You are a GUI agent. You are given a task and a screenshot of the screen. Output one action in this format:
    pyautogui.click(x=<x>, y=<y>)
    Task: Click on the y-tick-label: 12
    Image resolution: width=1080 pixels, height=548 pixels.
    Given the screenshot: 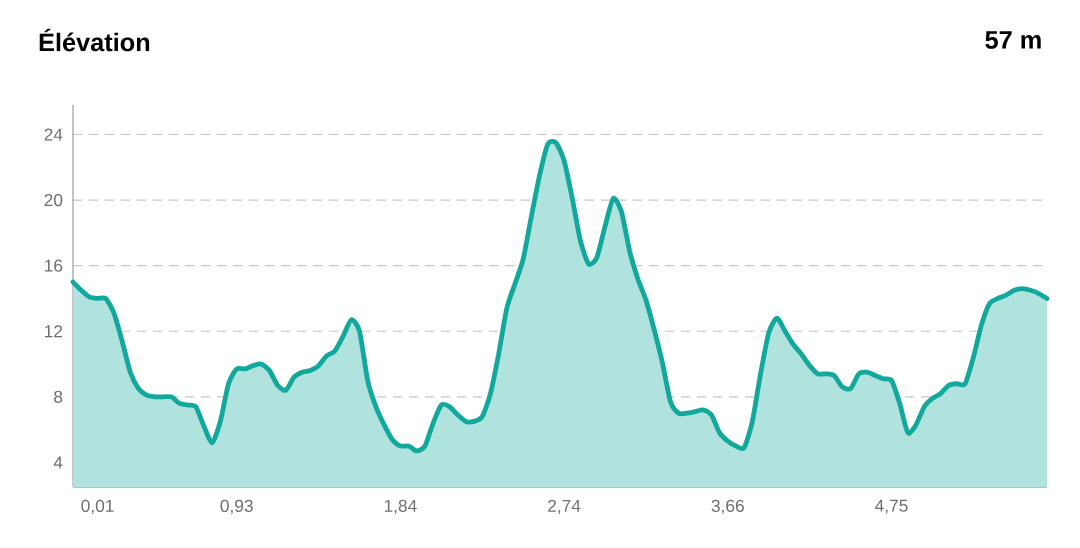 What is the action you would take?
    pyautogui.click(x=54, y=331)
    